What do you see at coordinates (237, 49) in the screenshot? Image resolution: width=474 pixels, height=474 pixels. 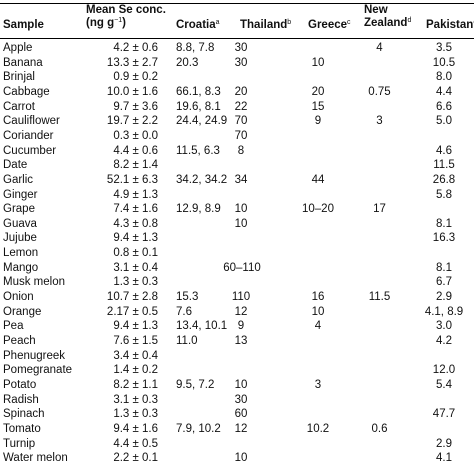 I see `table-row: Apple 4.2 ± 0.6 8.8, 7.8 30 4 3.5` at bounding box center [237, 49].